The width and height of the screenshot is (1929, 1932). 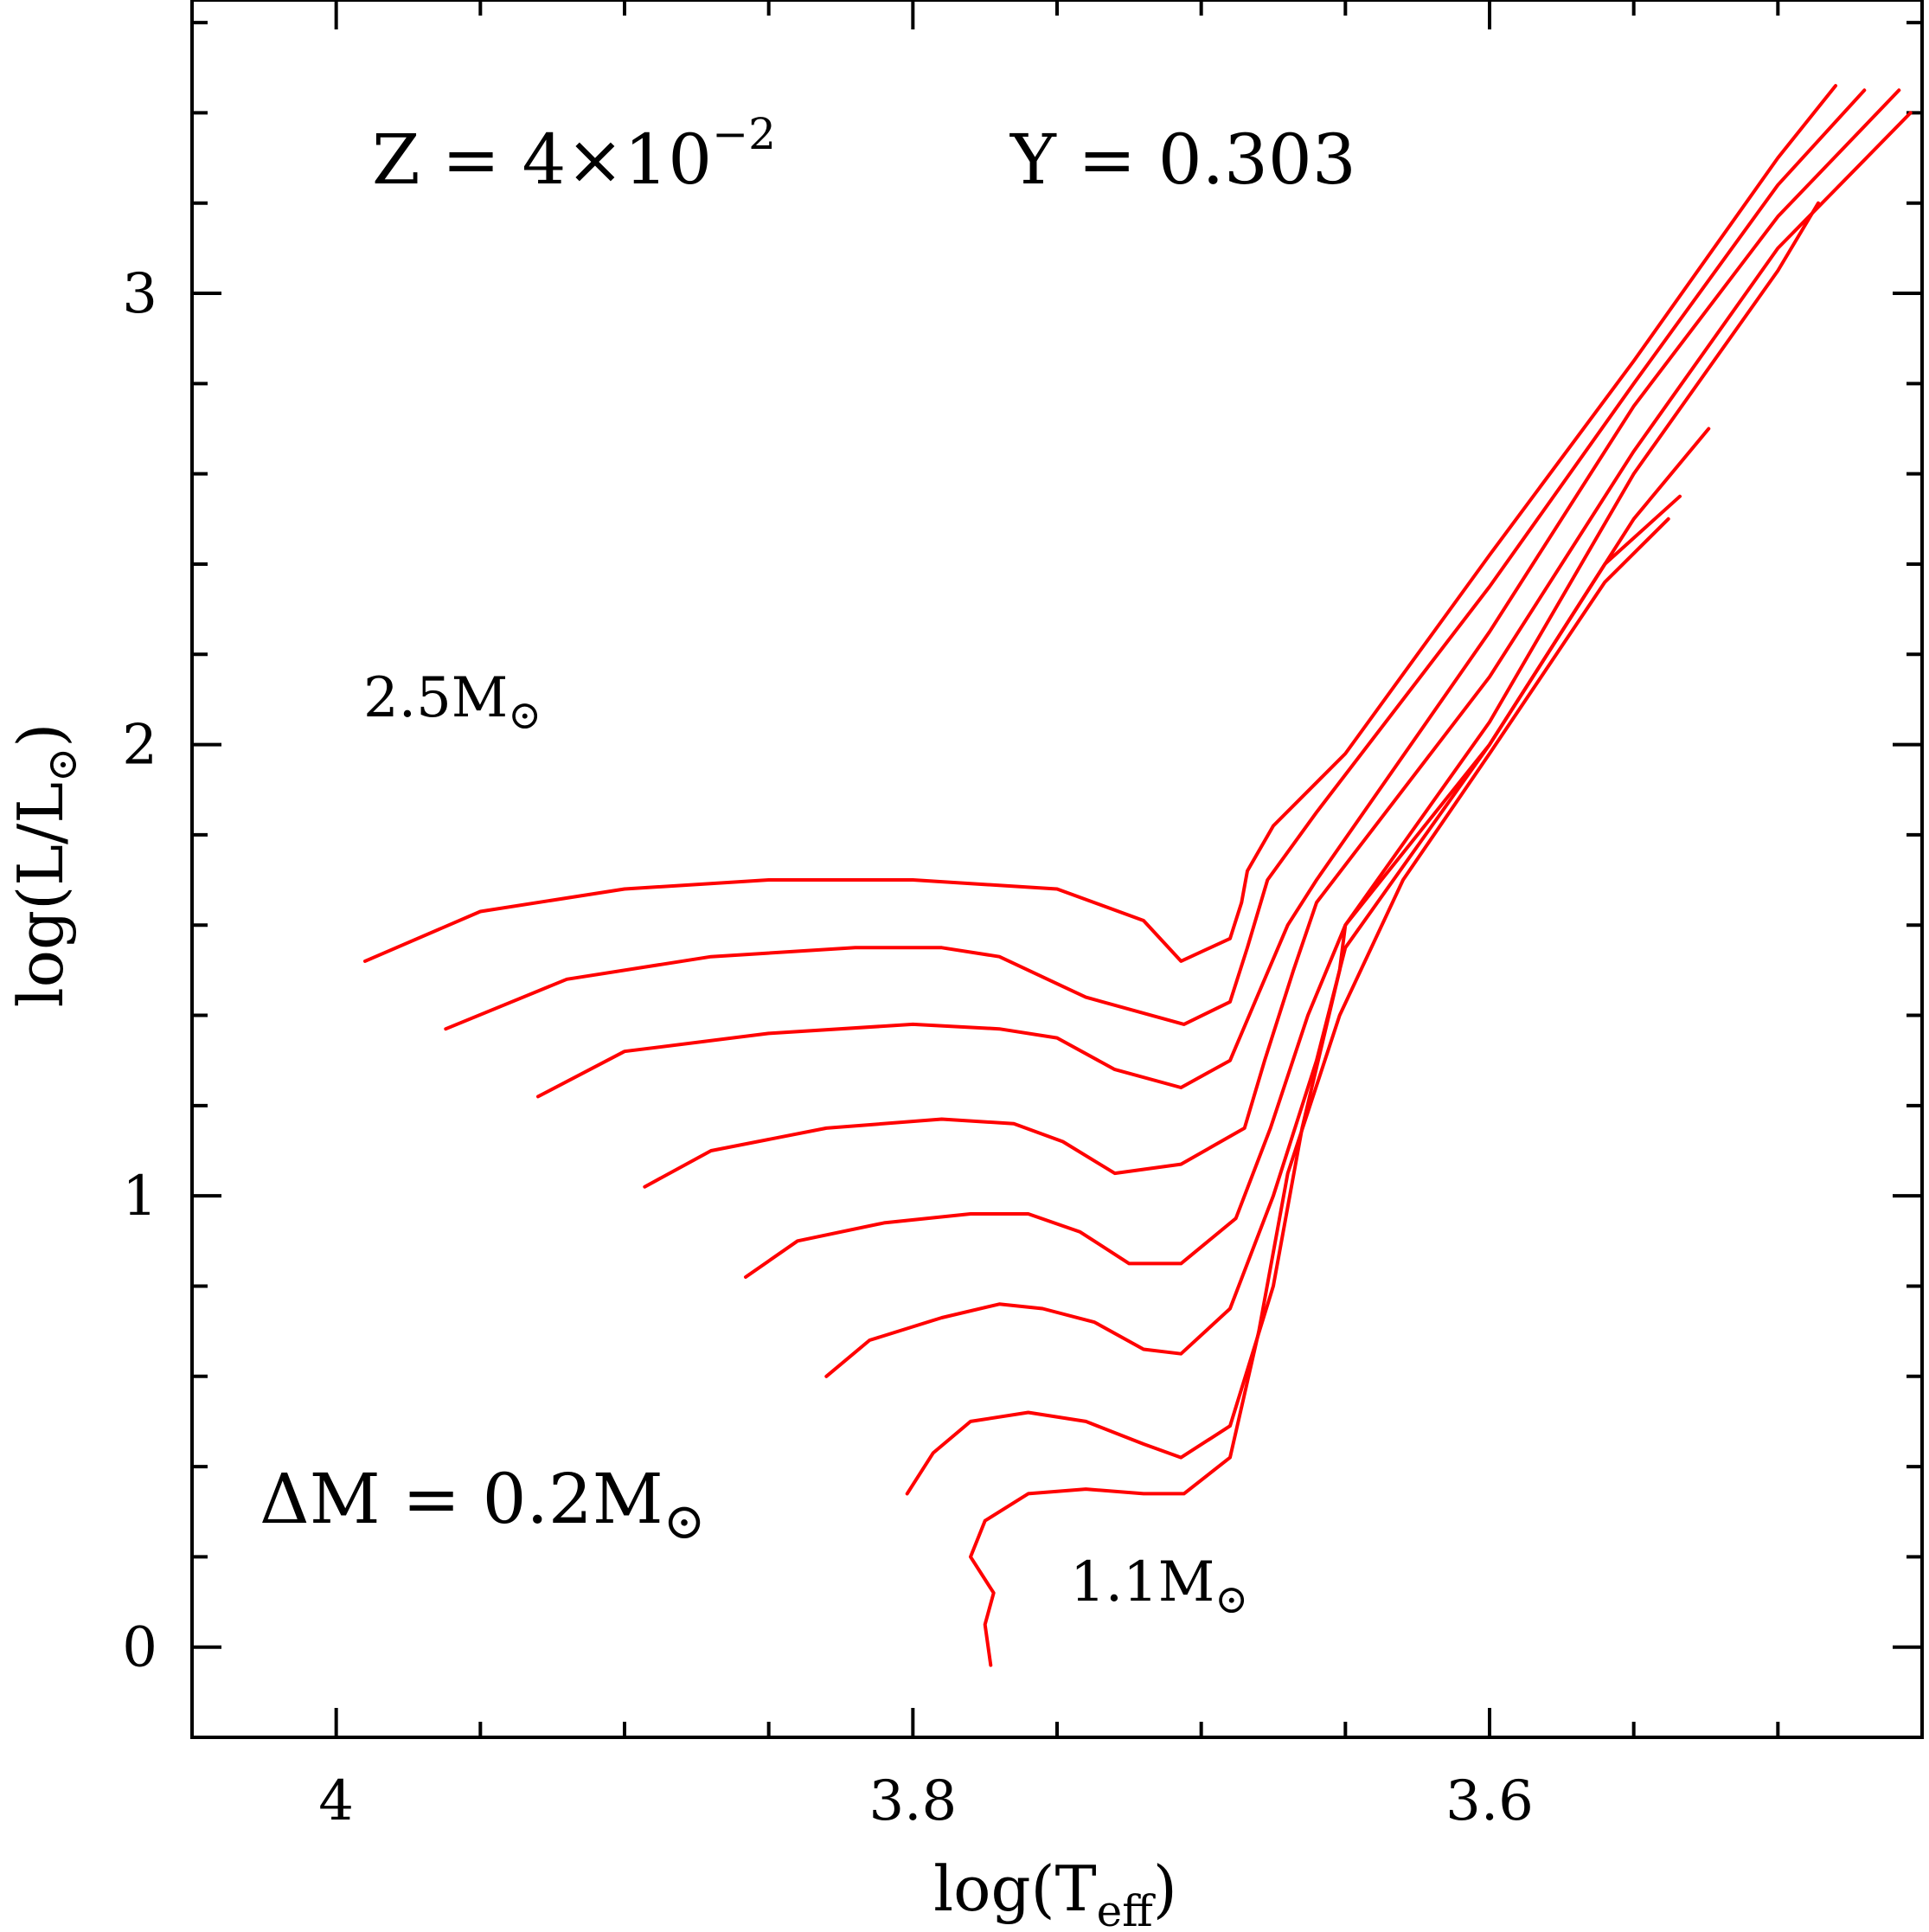 I want to click on y-tick-label: 1, so click(x=139, y=1197).